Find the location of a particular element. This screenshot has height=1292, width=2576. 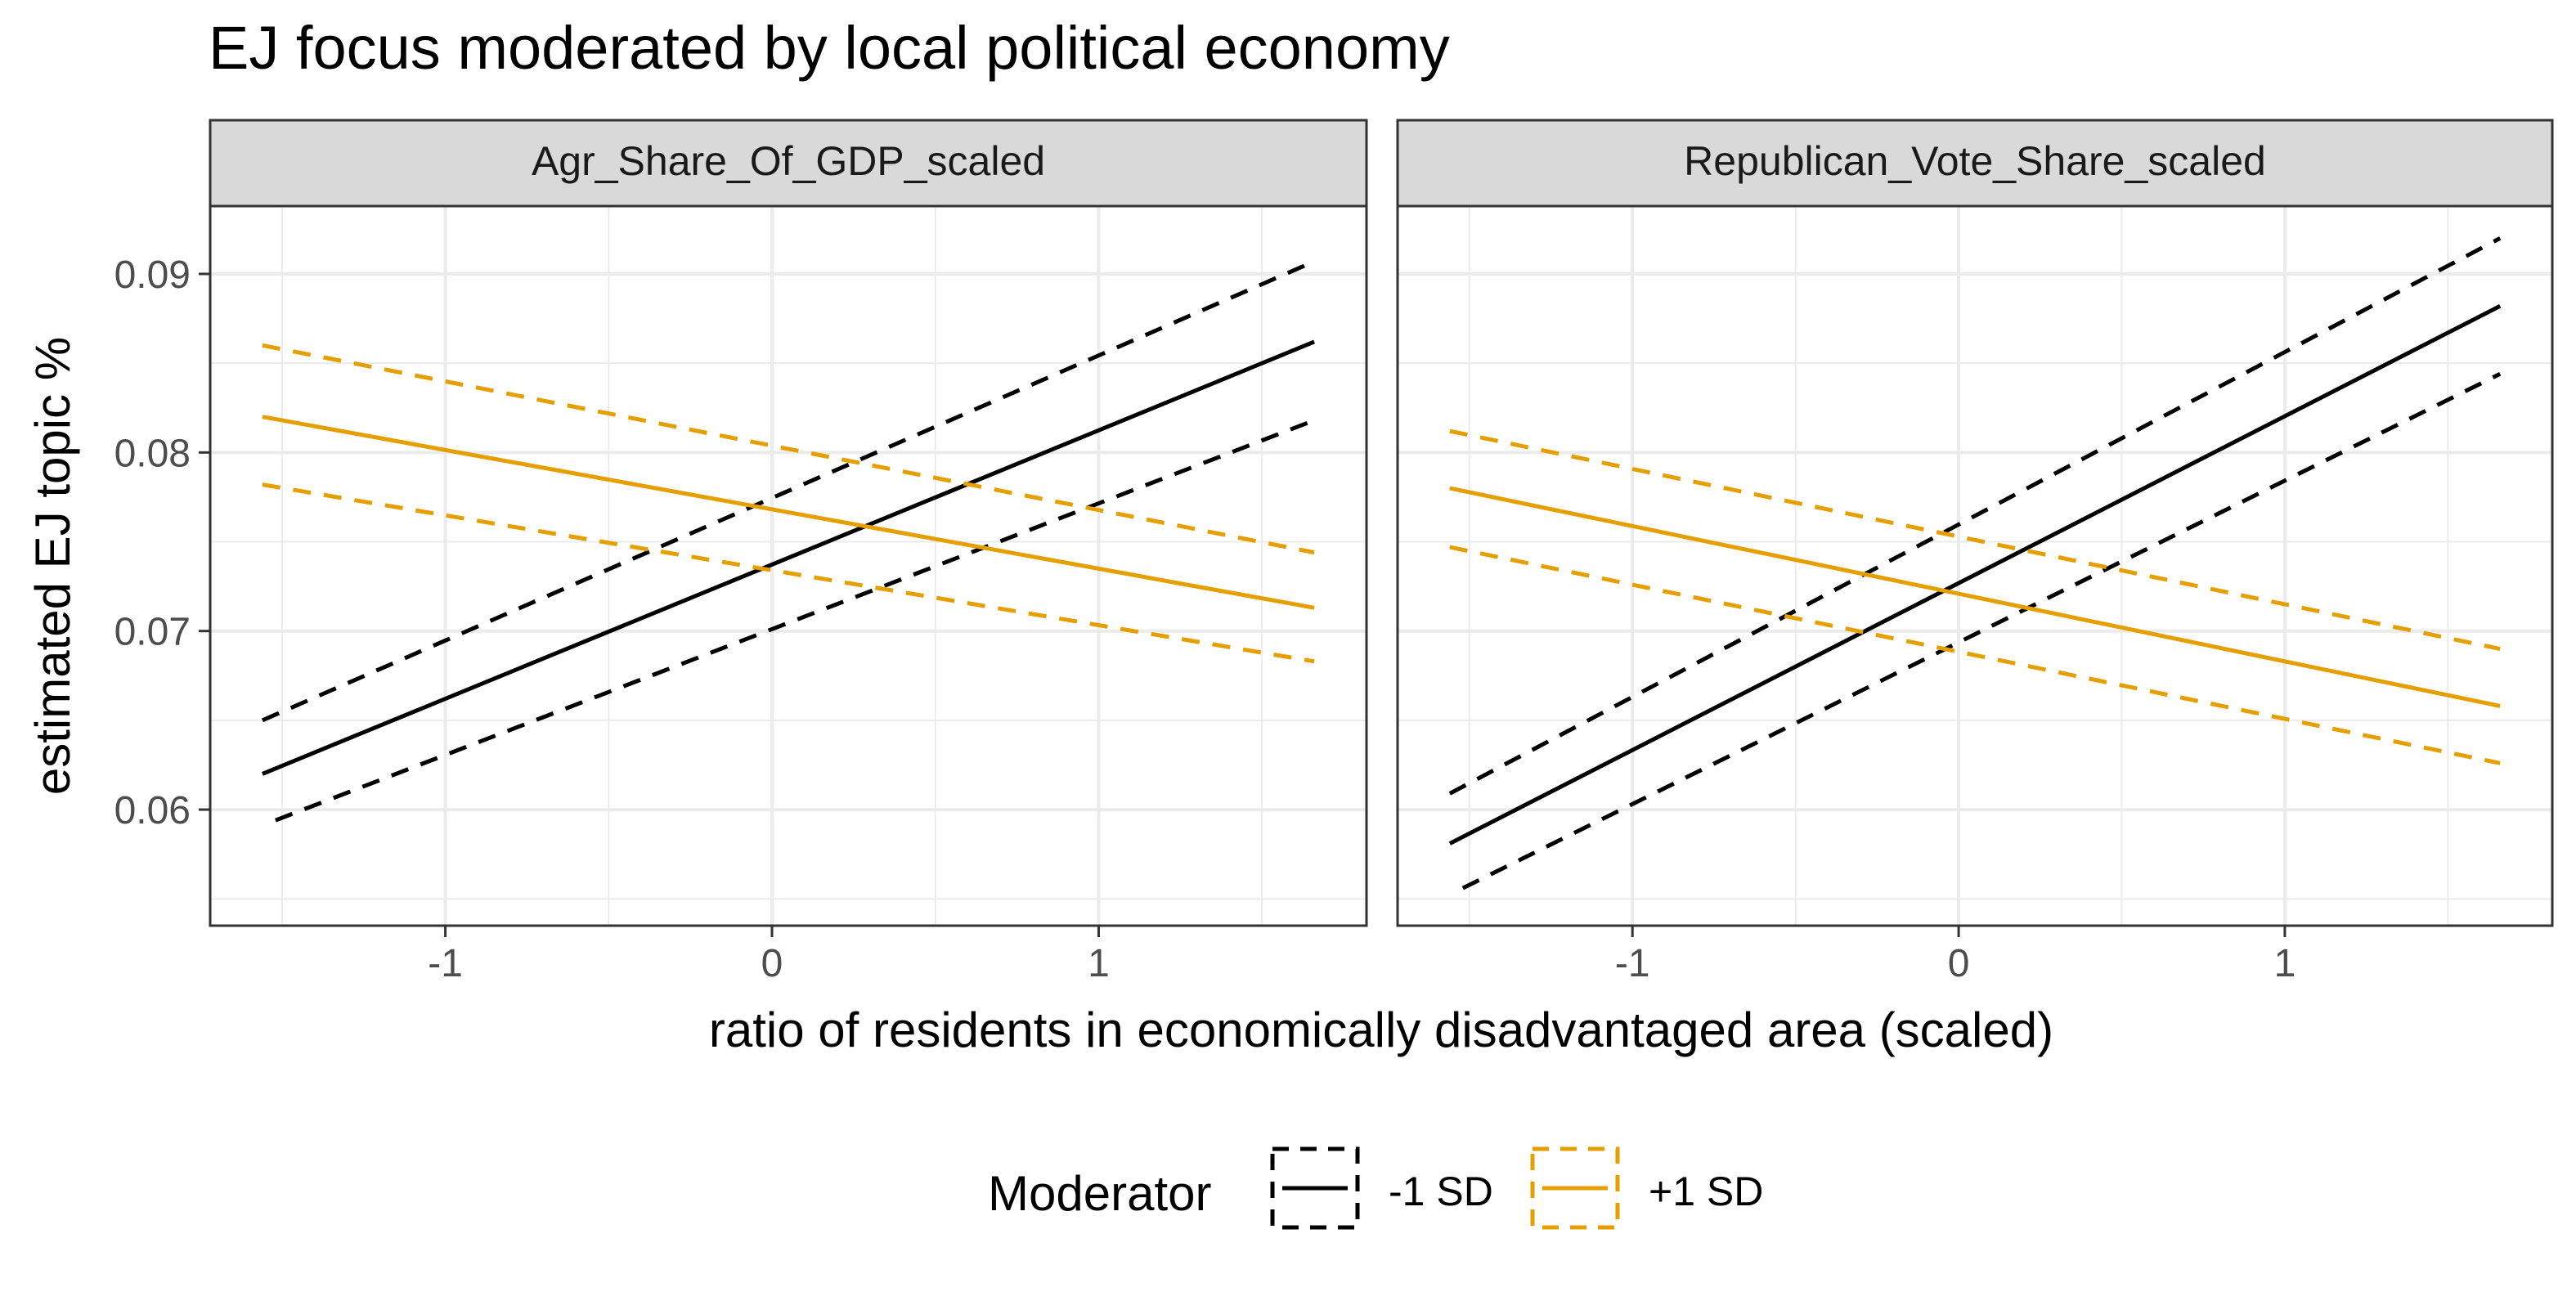

series-minus-1sd-estimate-line is located at coordinates (788, 557).